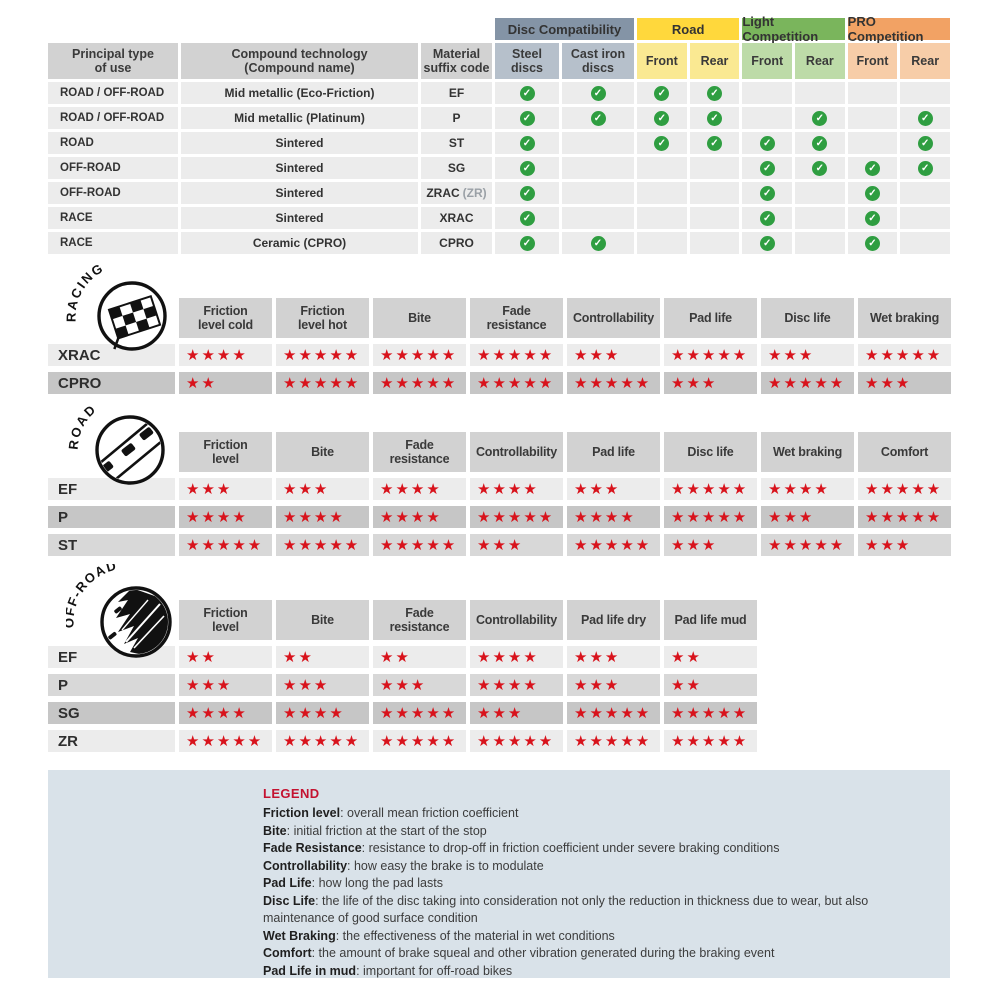 The width and height of the screenshot is (1000, 1000). What do you see at coordinates (456, 93) in the screenshot?
I see `compat-suffix-cell: EF` at bounding box center [456, 93].